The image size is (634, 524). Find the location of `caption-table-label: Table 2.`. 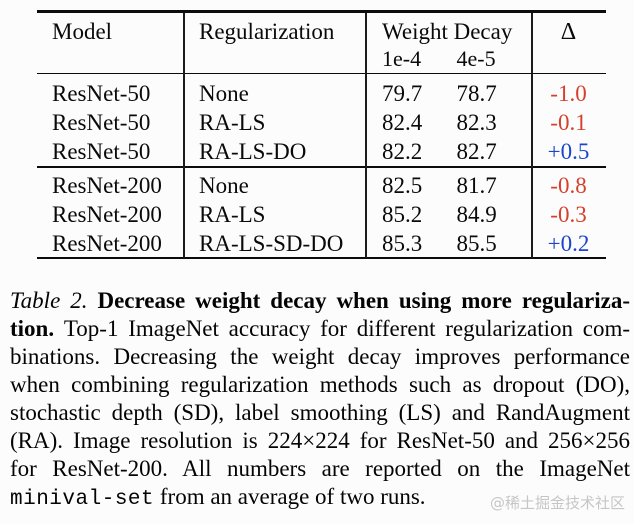

caption-table-label: Table 2. is located at coordinates (54, 300).